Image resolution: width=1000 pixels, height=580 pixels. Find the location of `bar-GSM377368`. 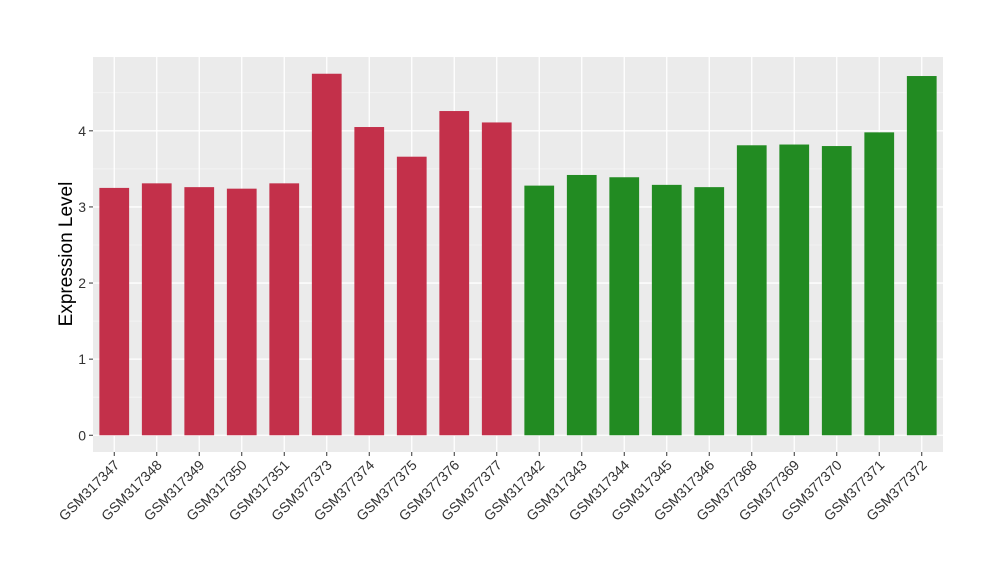

bar-GSM377368 is located at coordinates (751, 290).